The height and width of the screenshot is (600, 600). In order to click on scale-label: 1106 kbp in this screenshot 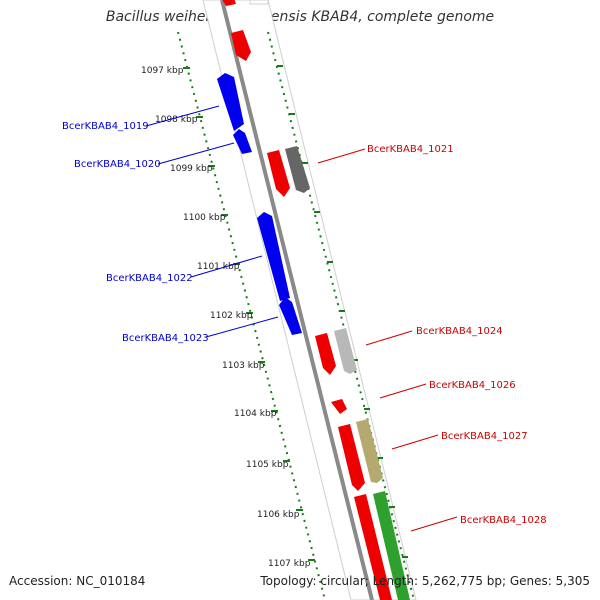, I will do `click(278, 515)`.